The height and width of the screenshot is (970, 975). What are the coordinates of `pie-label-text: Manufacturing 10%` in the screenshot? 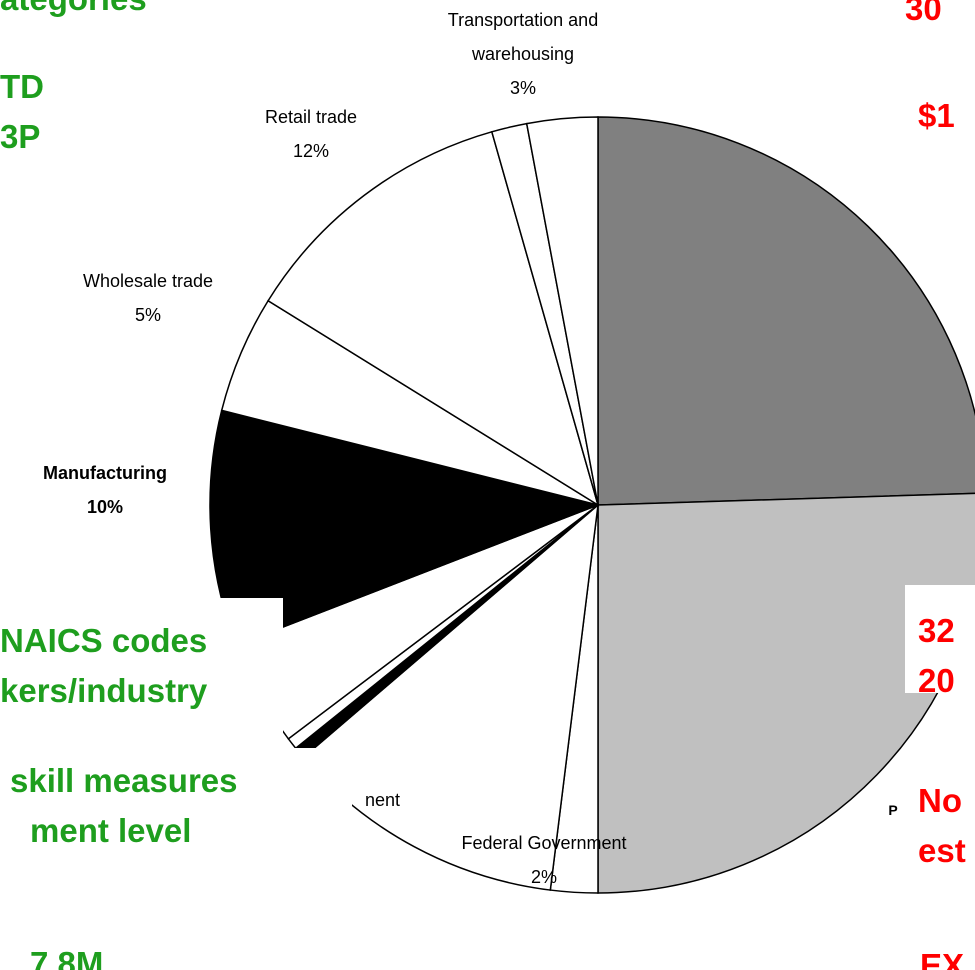 It's located at (105, 490).